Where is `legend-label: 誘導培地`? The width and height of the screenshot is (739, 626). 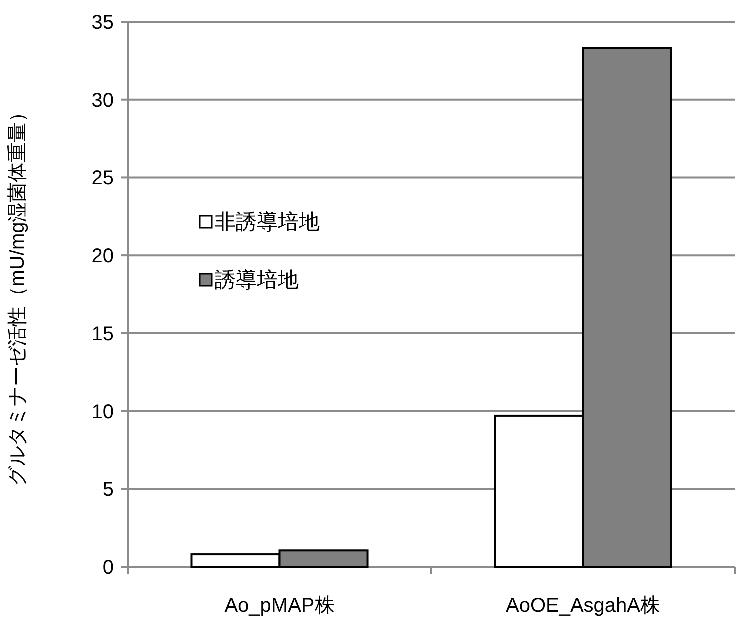 legend-label: 誘導培地 is located at coordinates (257, 280).